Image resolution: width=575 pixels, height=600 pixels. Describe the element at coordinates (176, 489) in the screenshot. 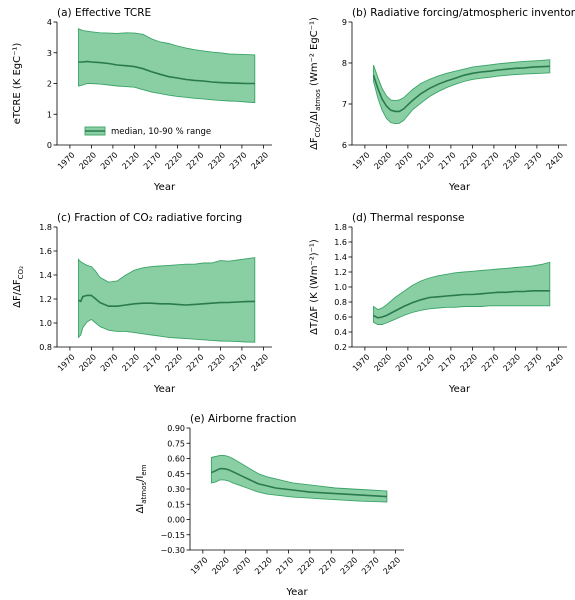

I see `y-tick-label: 0.30` at that location.